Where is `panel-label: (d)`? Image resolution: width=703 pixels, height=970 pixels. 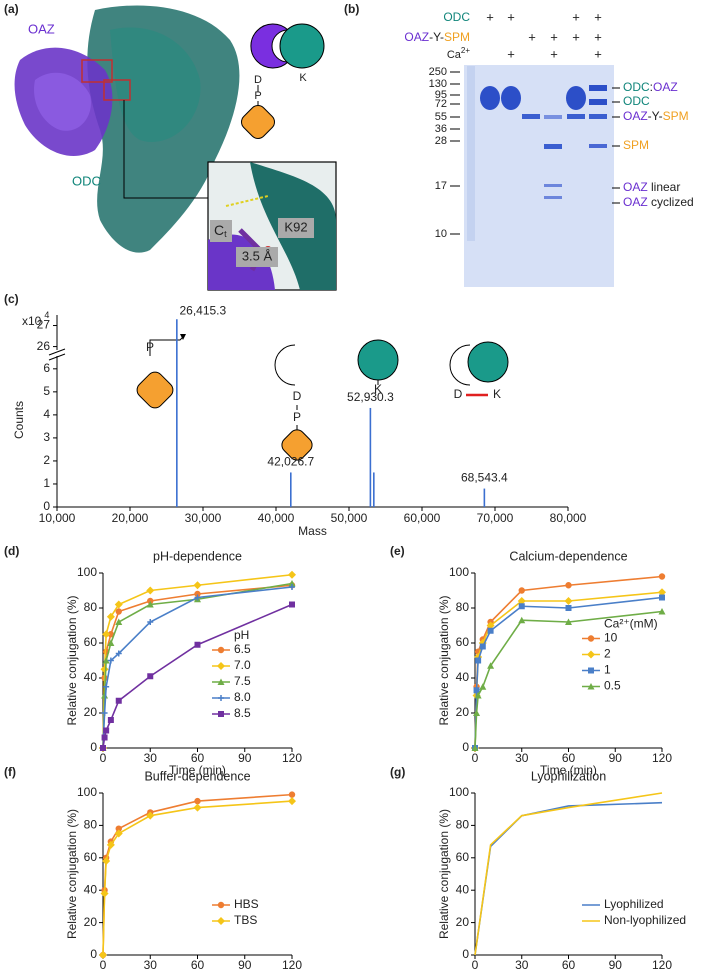 panel-label: (d) is located at coordinates (11, 551).